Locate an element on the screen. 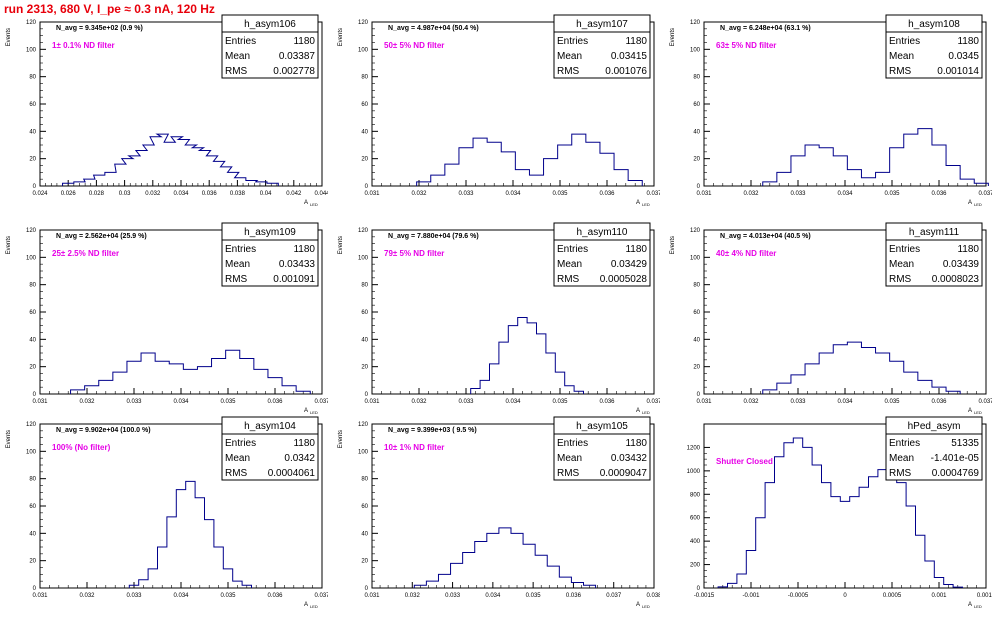 The width and height of the screenshot is (996, 622). stat-label: RMS is located at coordinates (900, 279).